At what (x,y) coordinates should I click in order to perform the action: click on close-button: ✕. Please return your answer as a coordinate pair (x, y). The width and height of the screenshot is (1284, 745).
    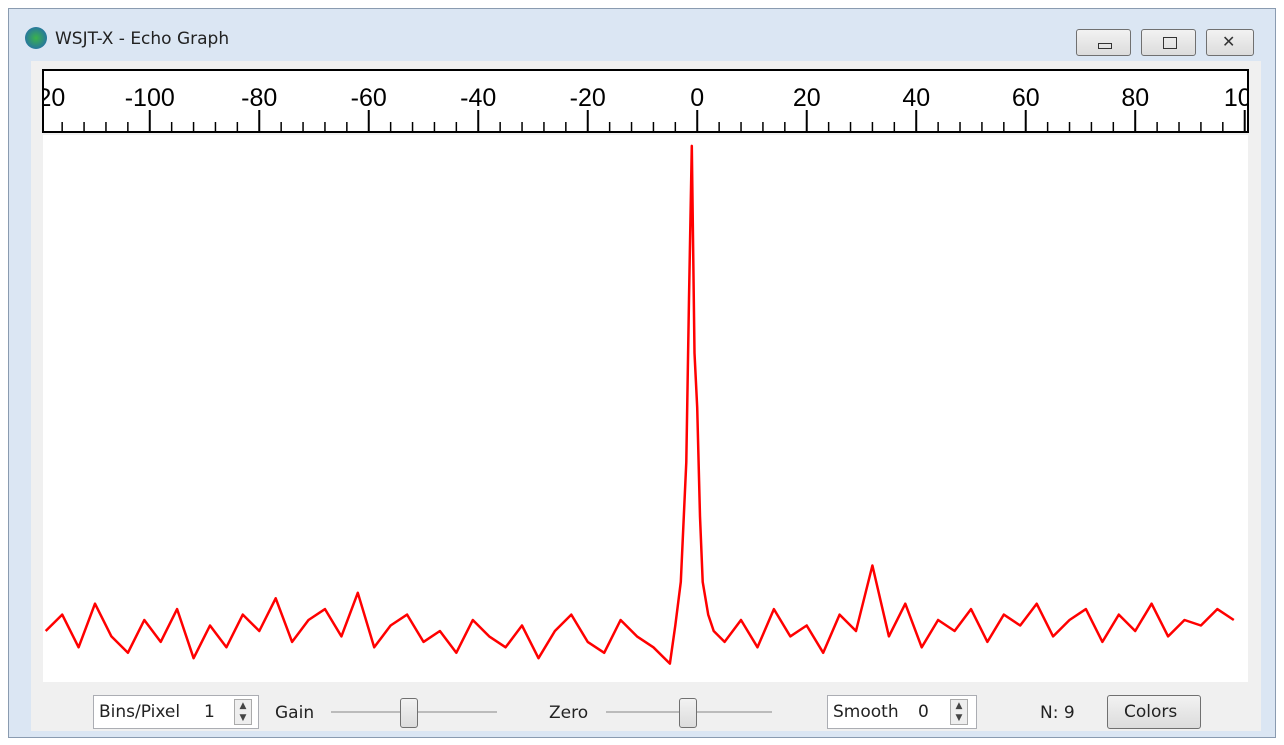
    Looking at the image, I should click on (1230, 42).